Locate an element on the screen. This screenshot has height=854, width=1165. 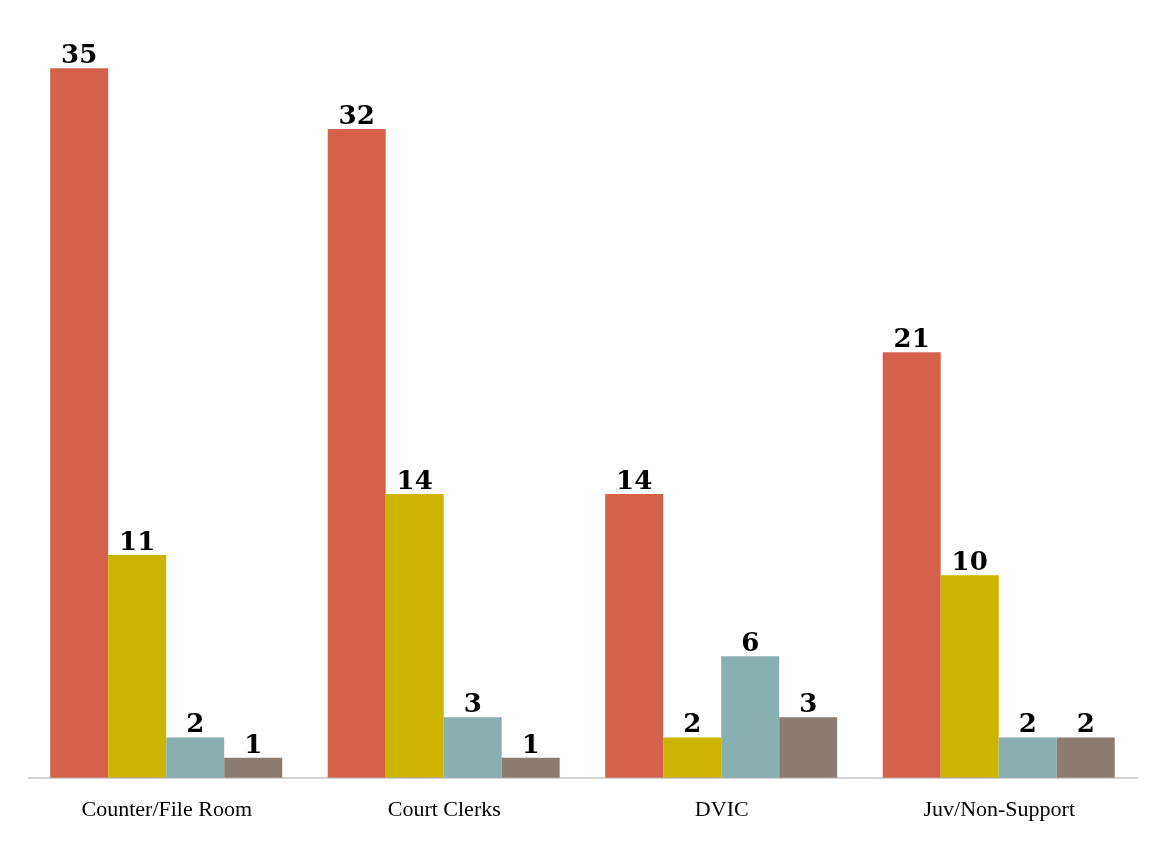
data-label: 32 is located at coordinates (356, 115).